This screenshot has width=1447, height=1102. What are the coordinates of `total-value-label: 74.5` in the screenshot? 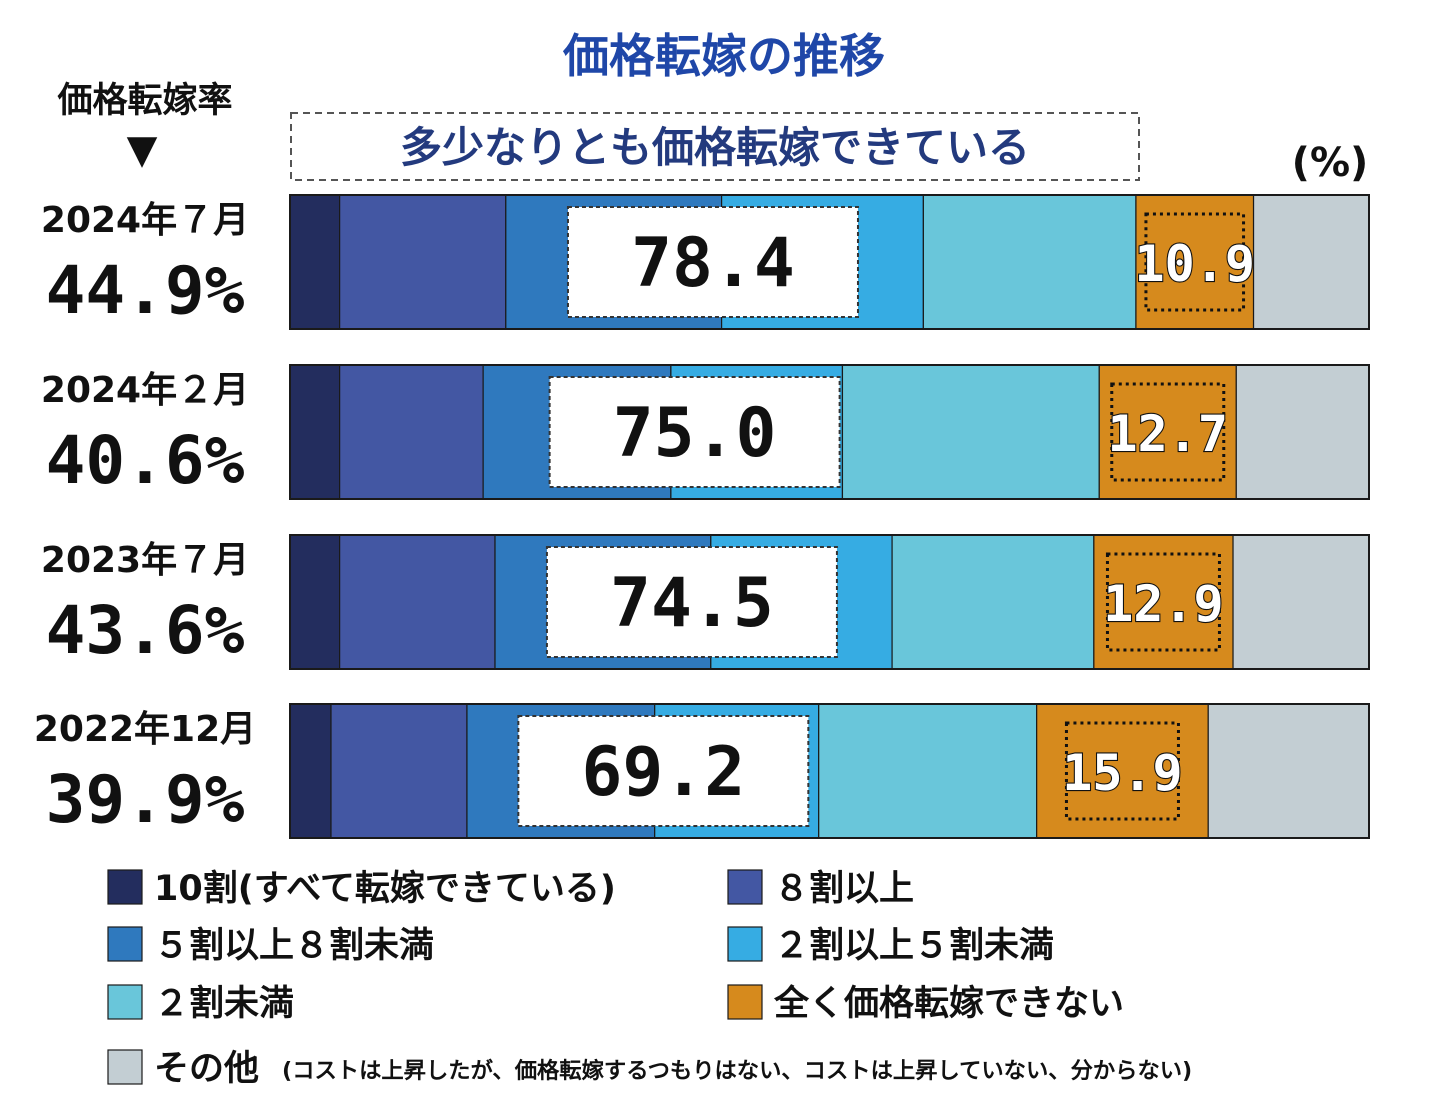 It's located at (692, 603).